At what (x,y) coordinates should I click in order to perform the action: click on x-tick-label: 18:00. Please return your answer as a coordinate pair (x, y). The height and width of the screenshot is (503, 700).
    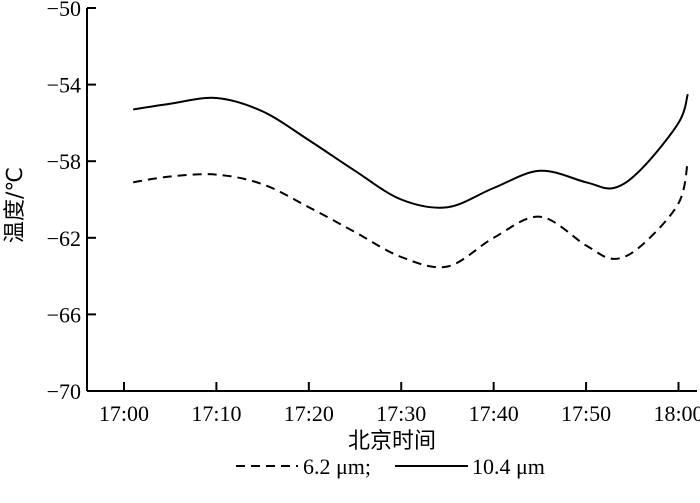
    Looking at the image, I should click on (676, 413).